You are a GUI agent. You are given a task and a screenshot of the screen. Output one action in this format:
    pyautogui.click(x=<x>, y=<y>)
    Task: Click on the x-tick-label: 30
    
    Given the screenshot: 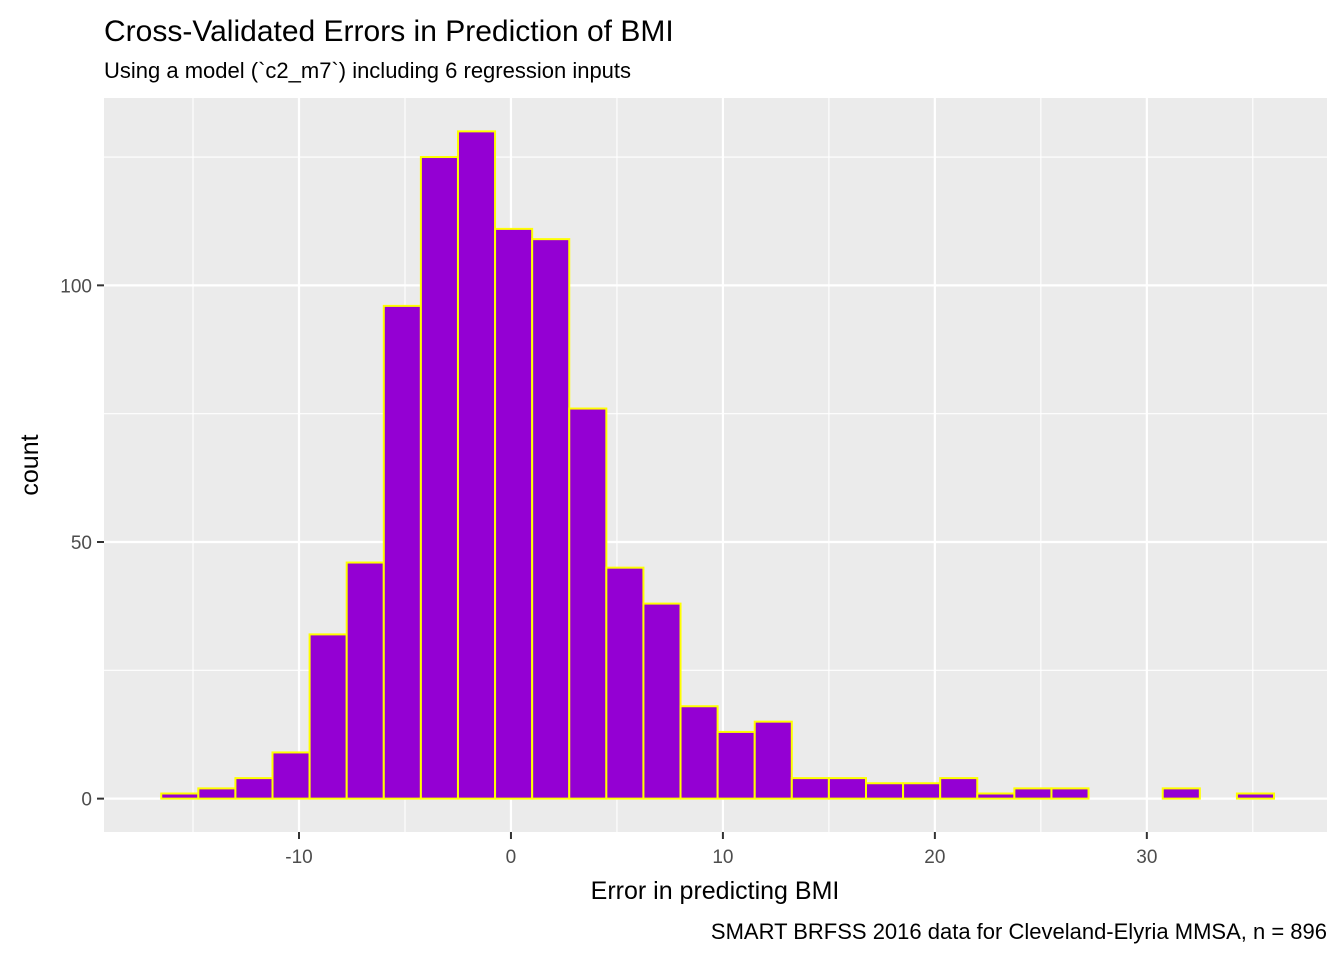 What is the action you would take?
    pyautogui.click(x=1146, y=857)
    